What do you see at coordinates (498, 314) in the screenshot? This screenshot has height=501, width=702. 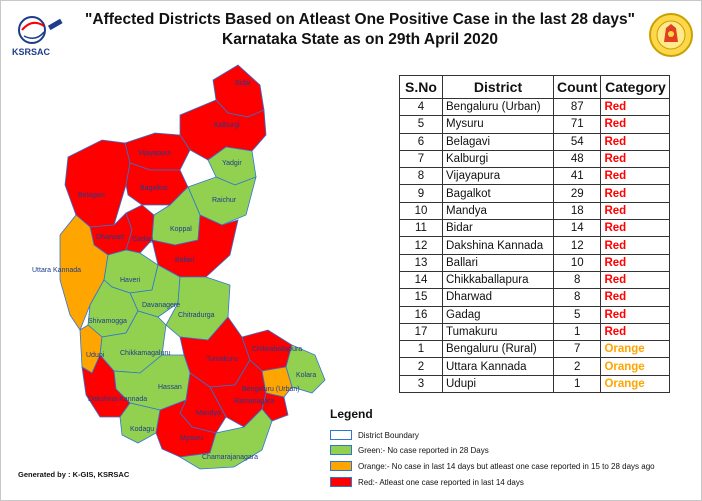 I see `cell-district: Gadag` at bounding box center [498, 314].